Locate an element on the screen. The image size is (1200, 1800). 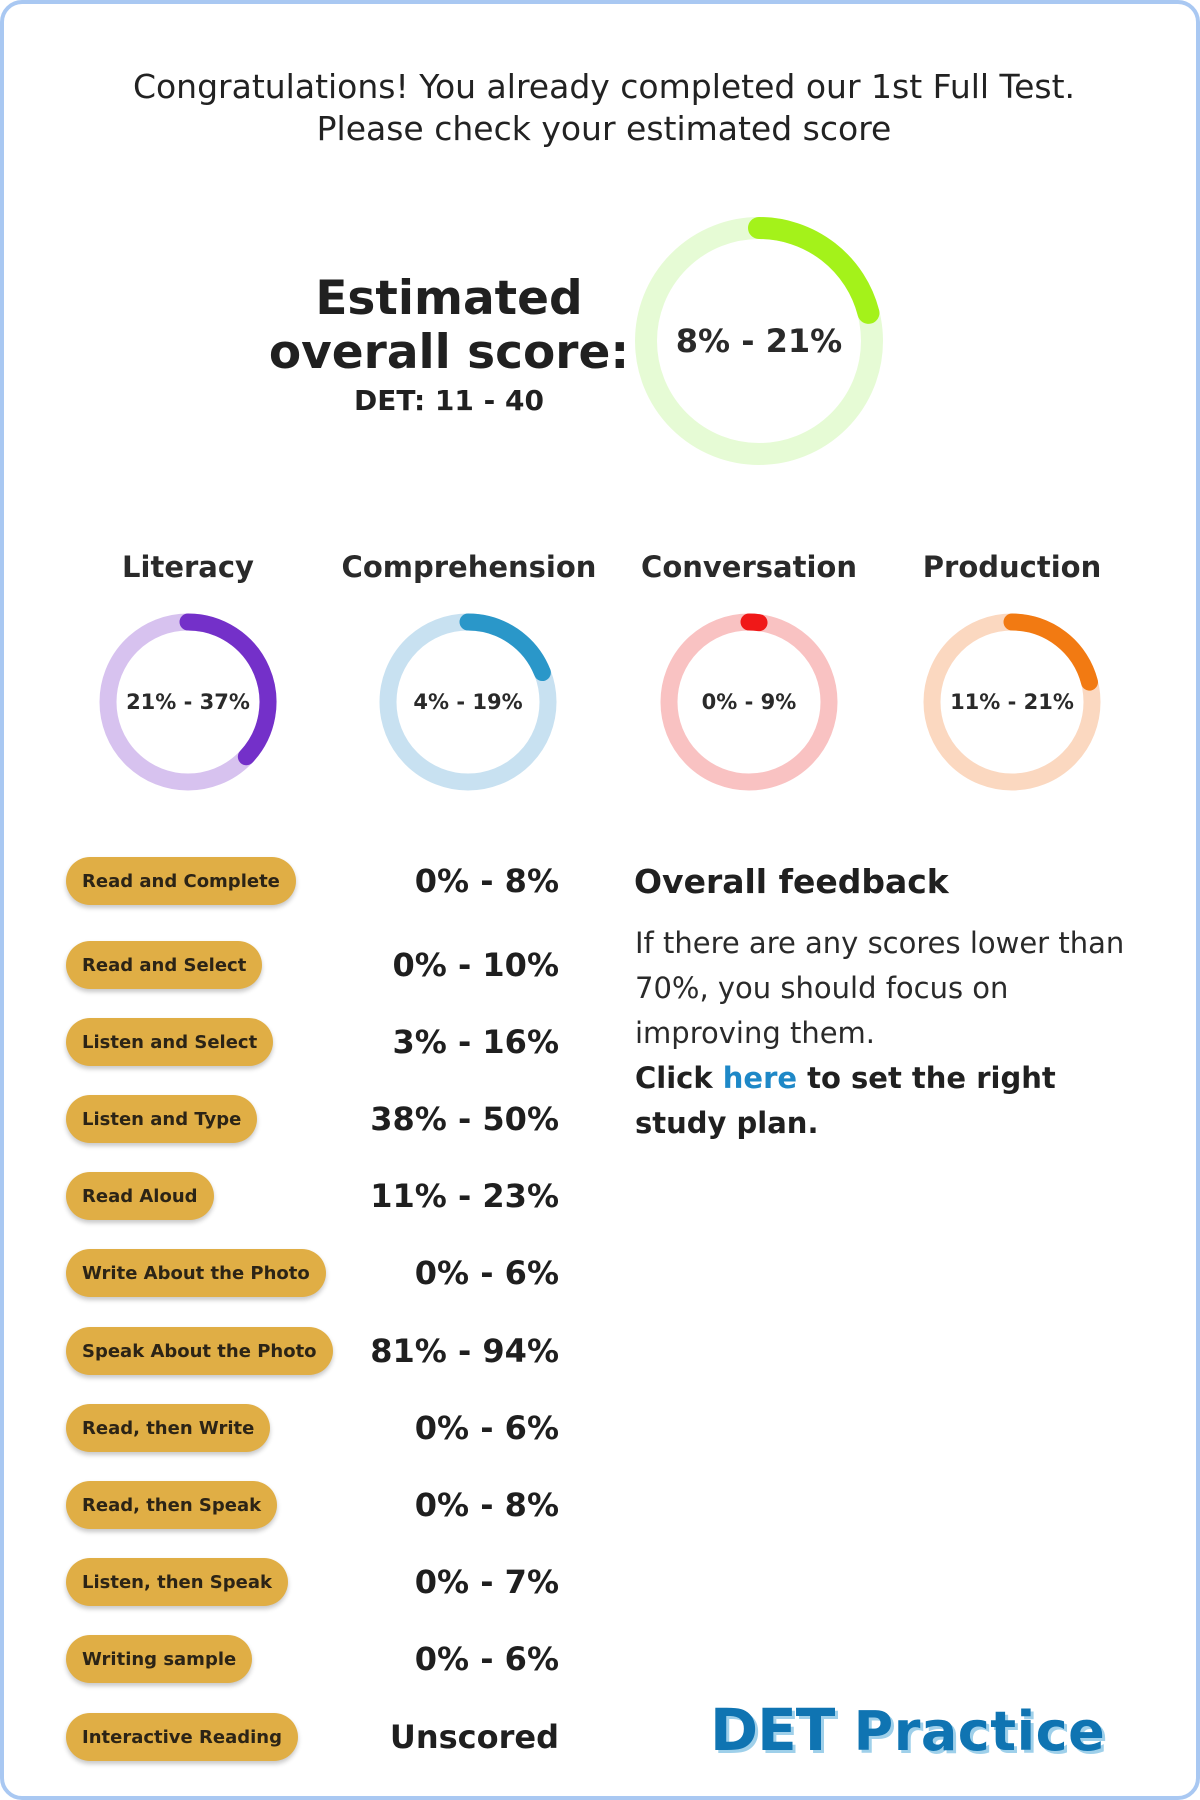
subscore-read-aloud: Read Aloud is located at coordinates (140, 1196).